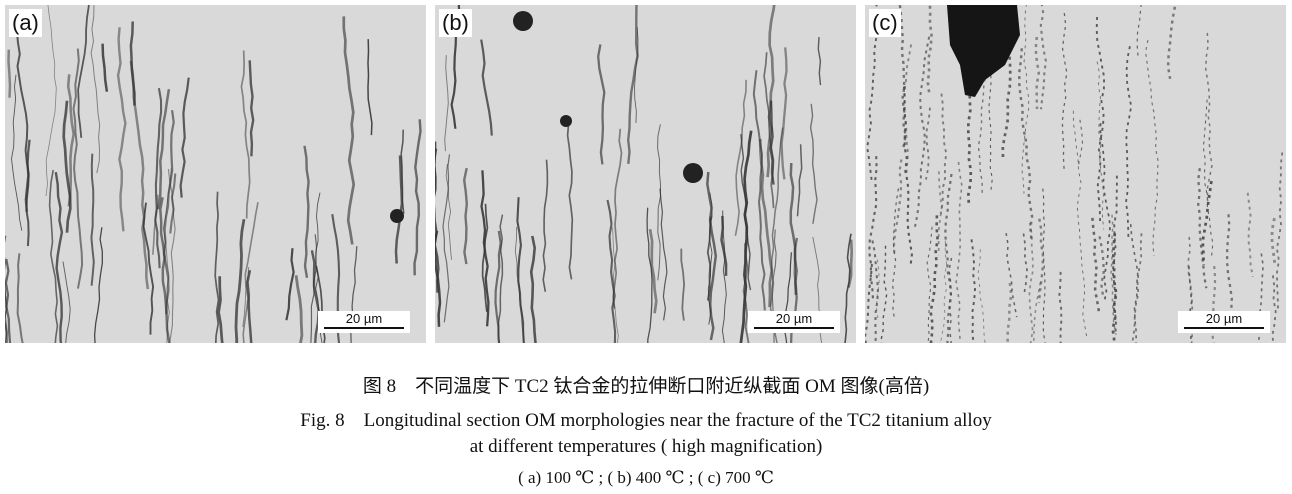  I want to click on panel-label-b: (b), so click(455, 23).